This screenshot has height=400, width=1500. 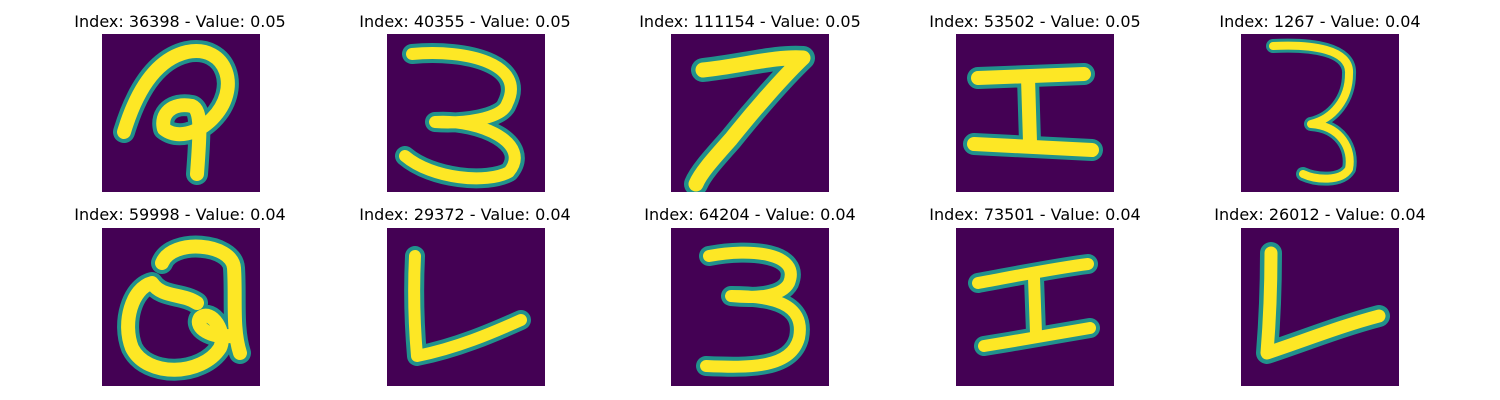 I want to click on panel-title-3: Index: 111154 - Value: 0.05, so click(x=750, y=21).